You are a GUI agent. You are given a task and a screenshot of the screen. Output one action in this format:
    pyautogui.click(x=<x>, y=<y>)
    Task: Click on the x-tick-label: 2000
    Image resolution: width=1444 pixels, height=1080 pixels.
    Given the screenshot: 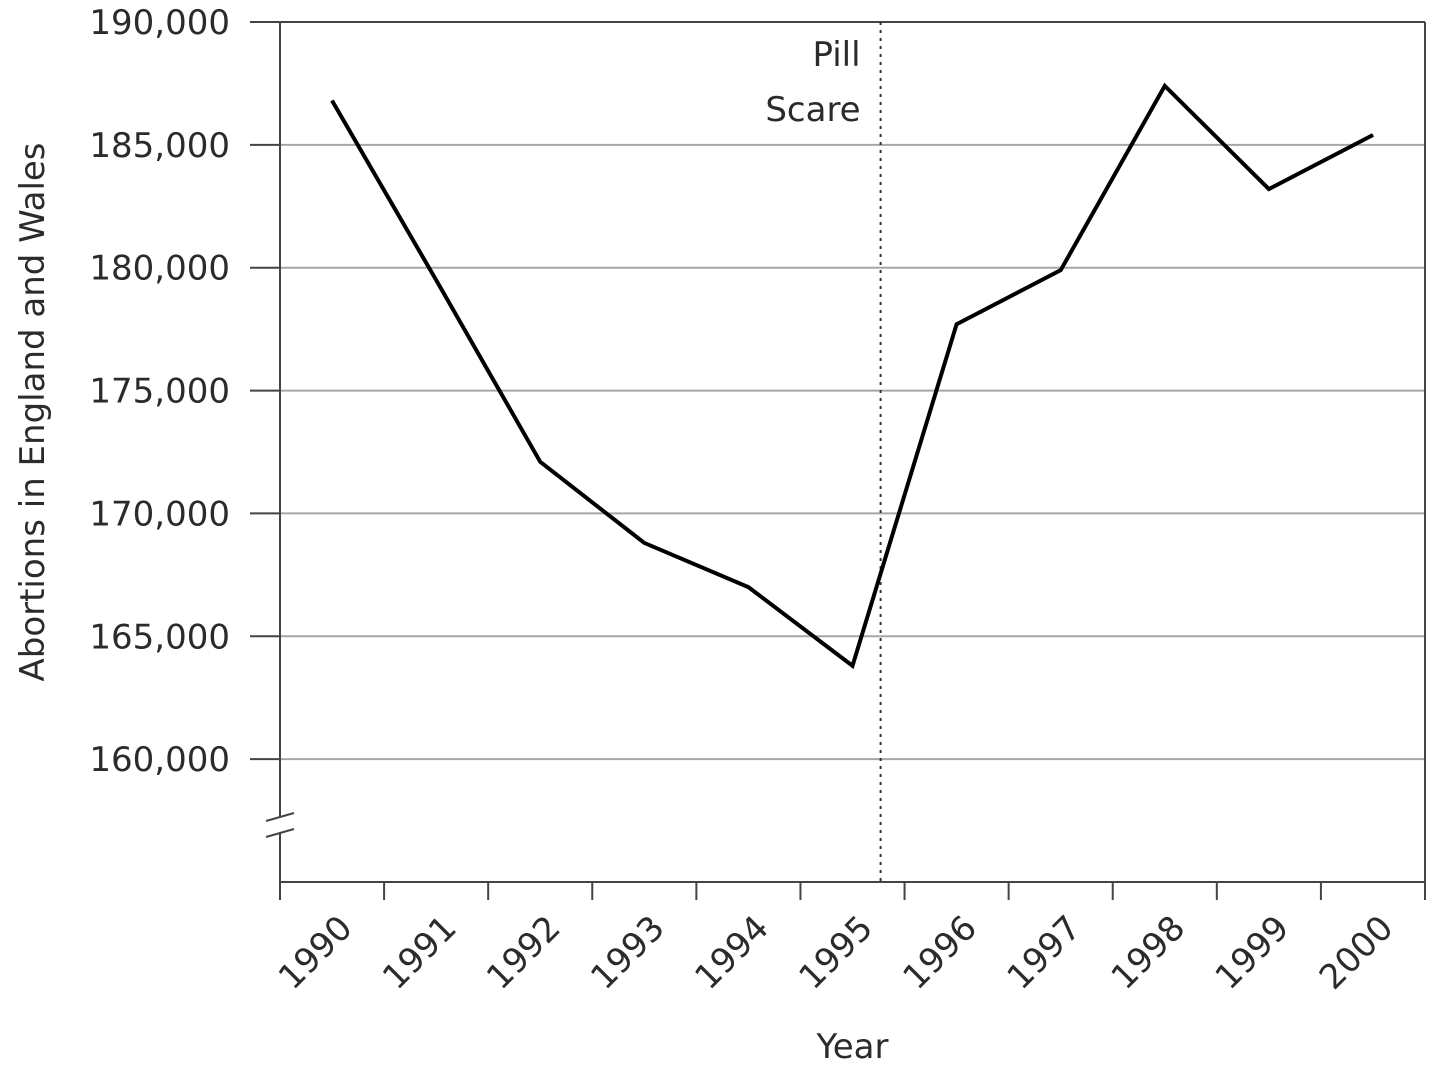 What is the action you would take?
    pyautogui.click(x=1356, y=952)
    